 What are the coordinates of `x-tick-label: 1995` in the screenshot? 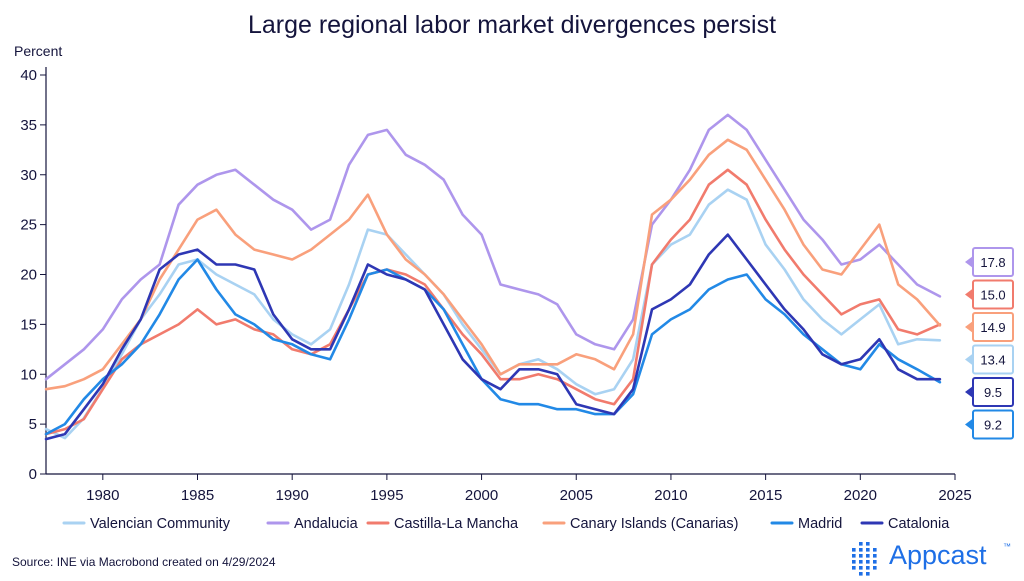 It's located at (386, 495).